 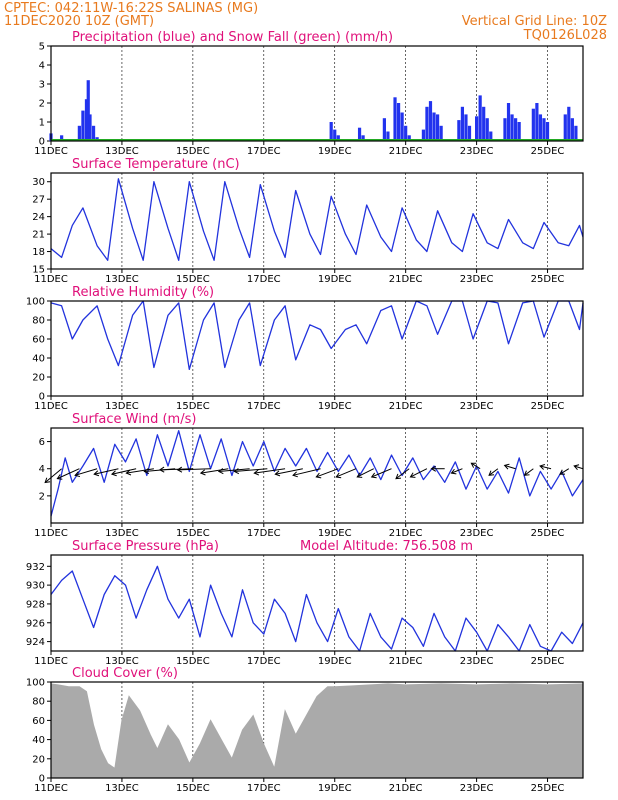 What do you see at coordinates (156, 164) in the screenshot?
I see `temperature-title: Surface Temperature (nC)` at bounding box center [156, 164].